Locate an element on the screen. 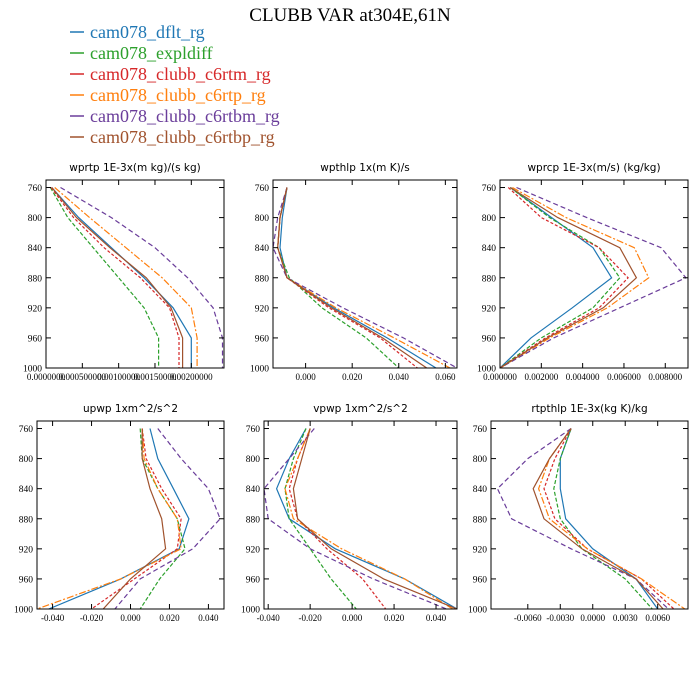  x-tick-label: 0.008000 is located at coordinates (665, 377).